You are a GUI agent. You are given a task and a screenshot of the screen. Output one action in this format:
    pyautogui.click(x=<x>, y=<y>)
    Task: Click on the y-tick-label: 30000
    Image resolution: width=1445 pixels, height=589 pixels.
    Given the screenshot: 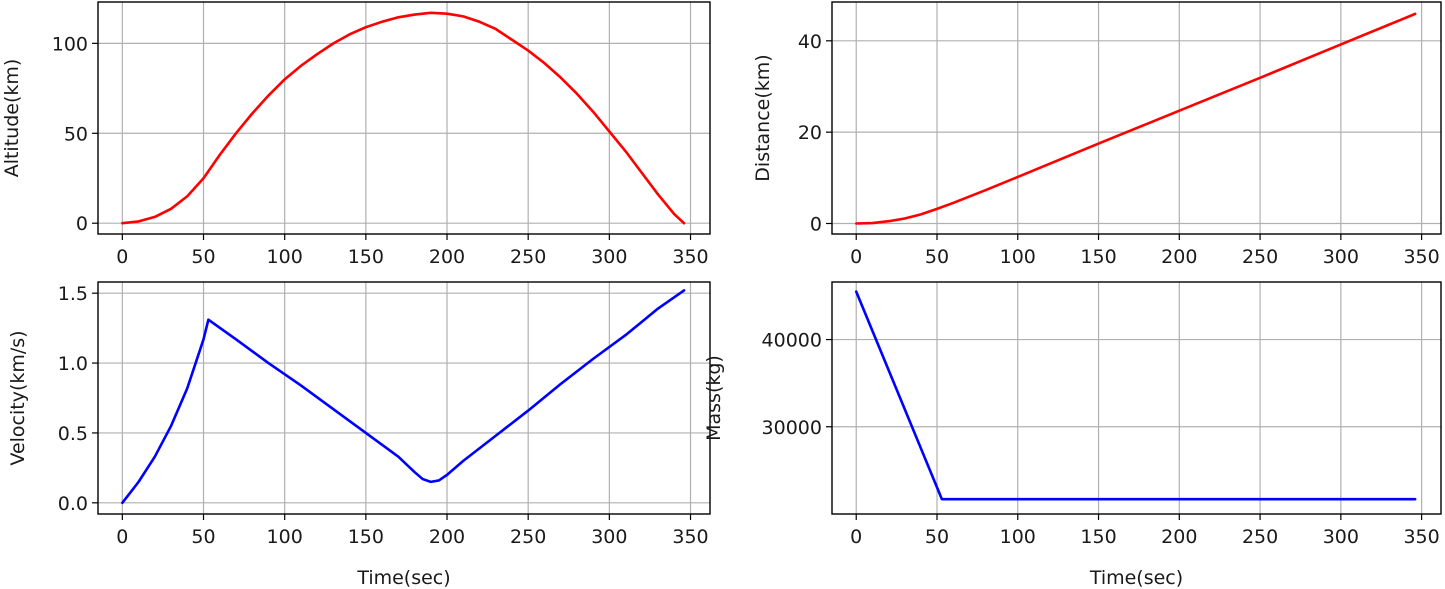 What is the action you would take?
    pyautogui.click(x=792, y=428)
    